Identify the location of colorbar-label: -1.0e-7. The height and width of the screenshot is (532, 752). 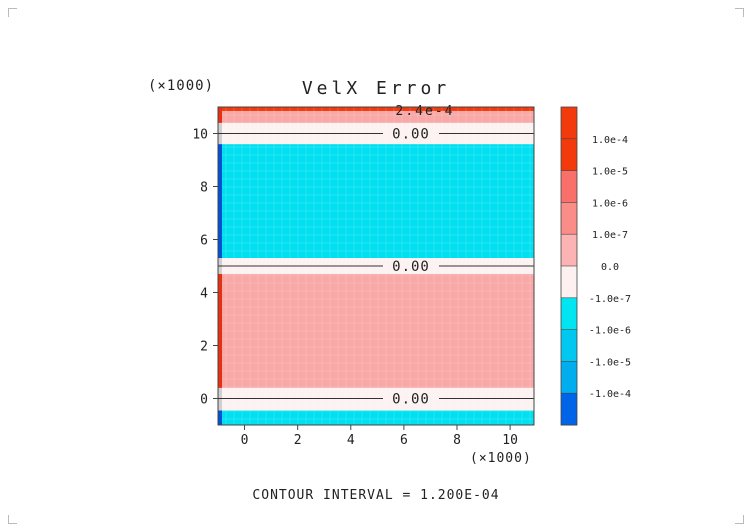
(610, 299).